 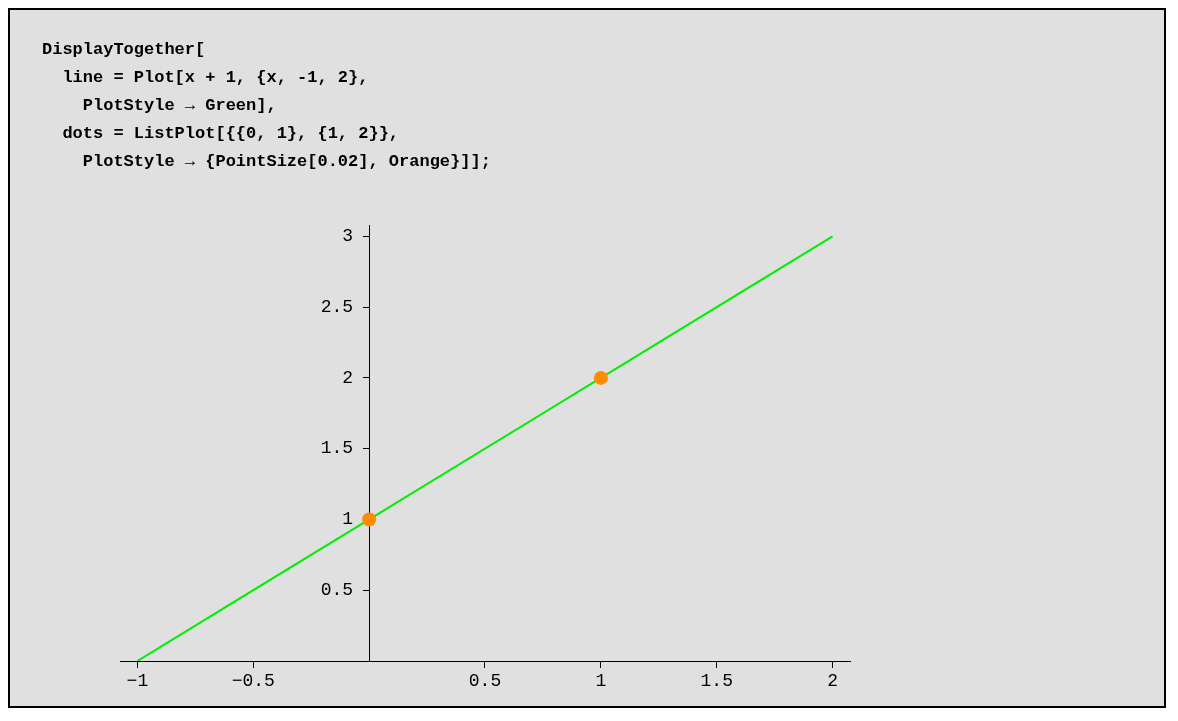 I want to click on x-tick-label: 2, so click(x=833, y=680).